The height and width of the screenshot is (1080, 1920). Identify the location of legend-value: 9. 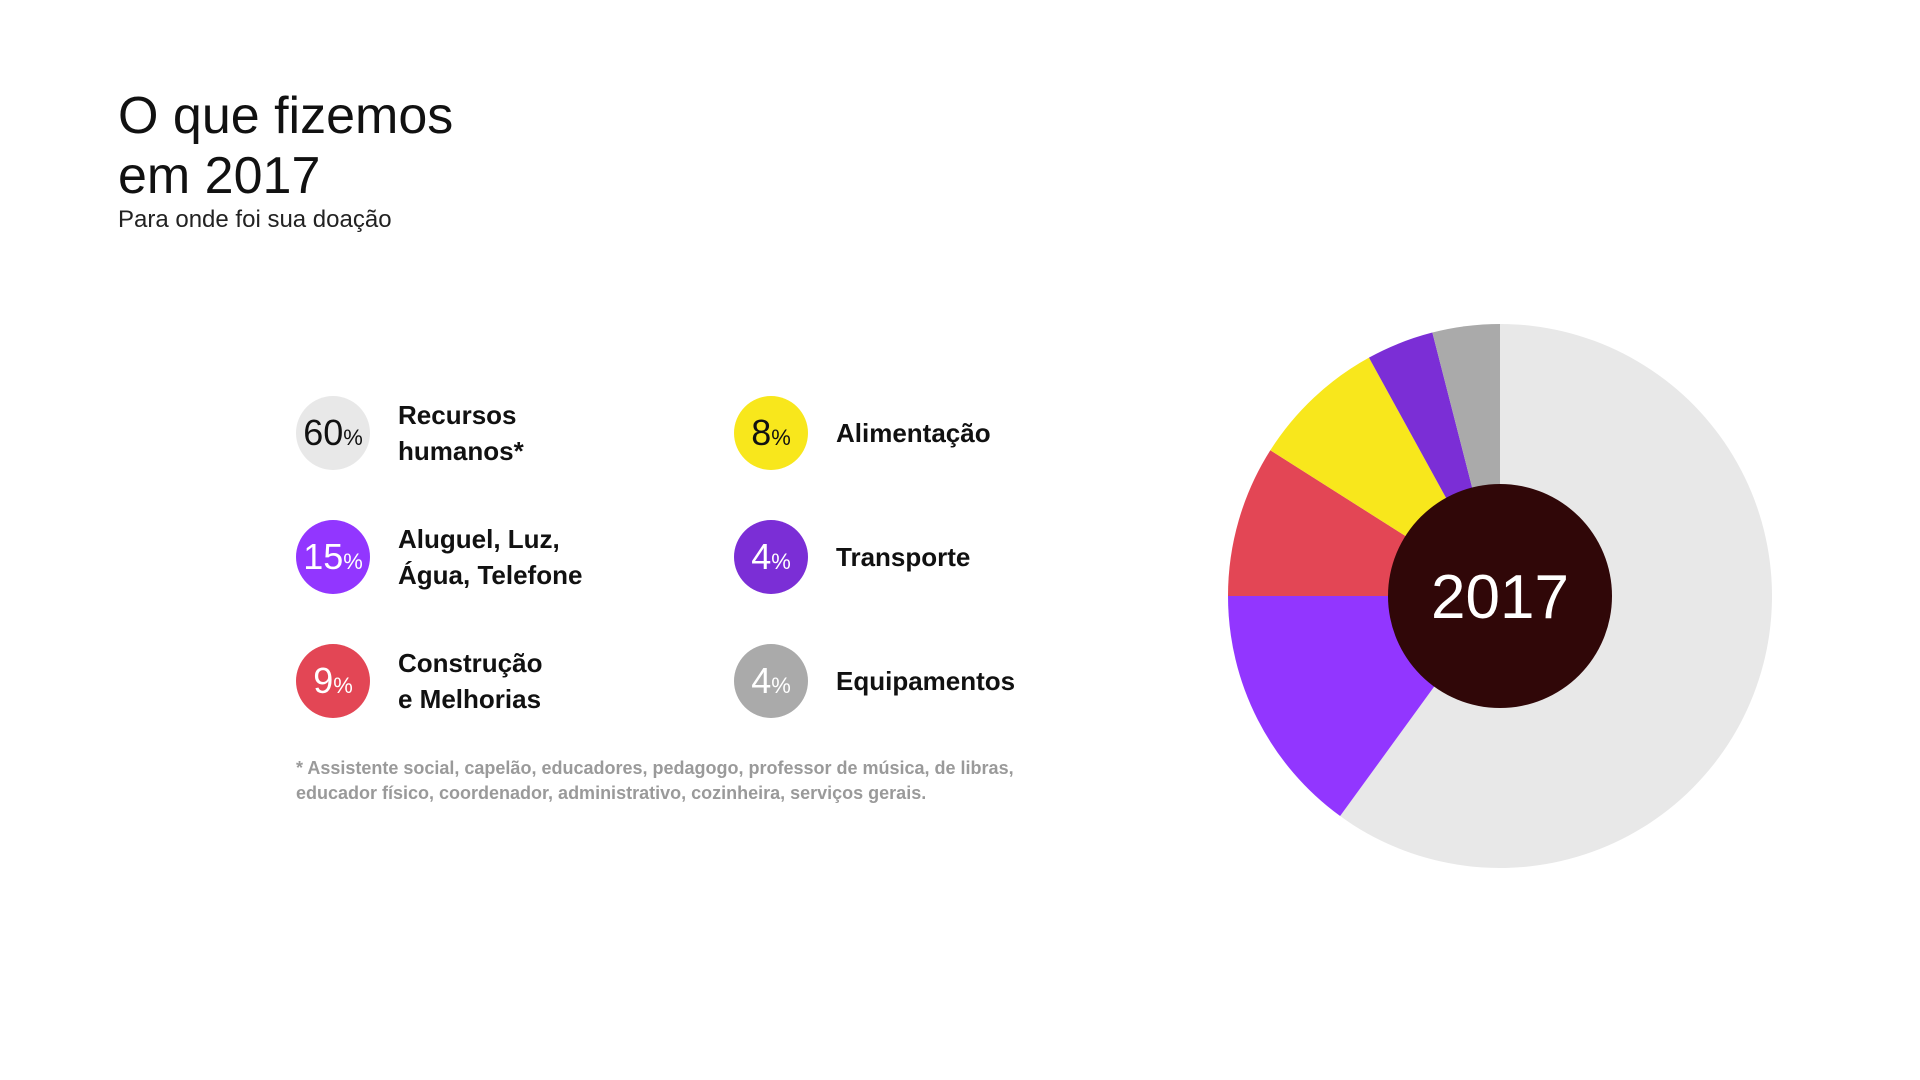
(323, 680).